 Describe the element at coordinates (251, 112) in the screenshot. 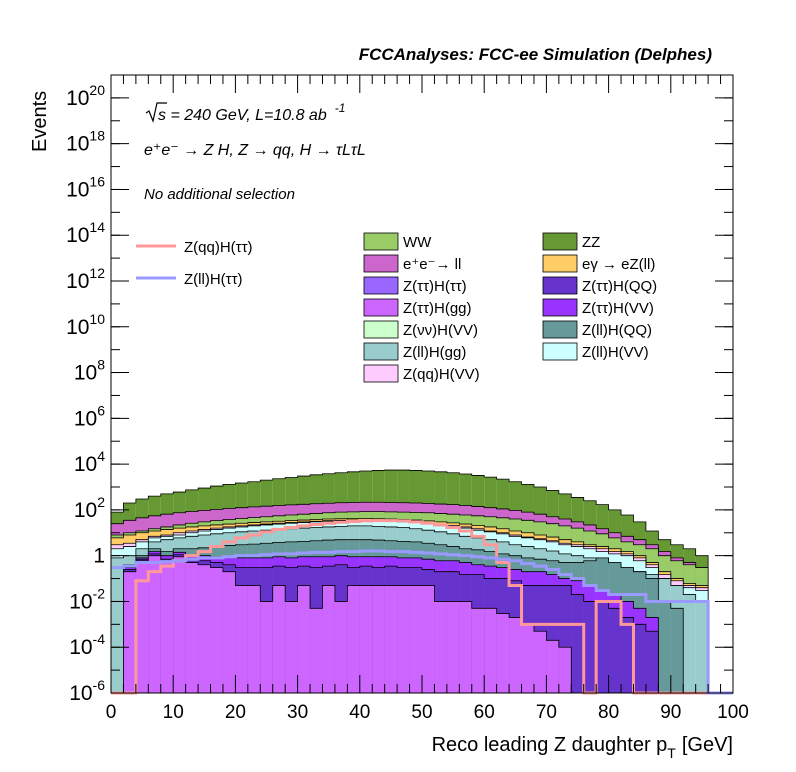

I see `energy-annotation-text: s = 240 GeV, L=10.8 ab -1` at that location.